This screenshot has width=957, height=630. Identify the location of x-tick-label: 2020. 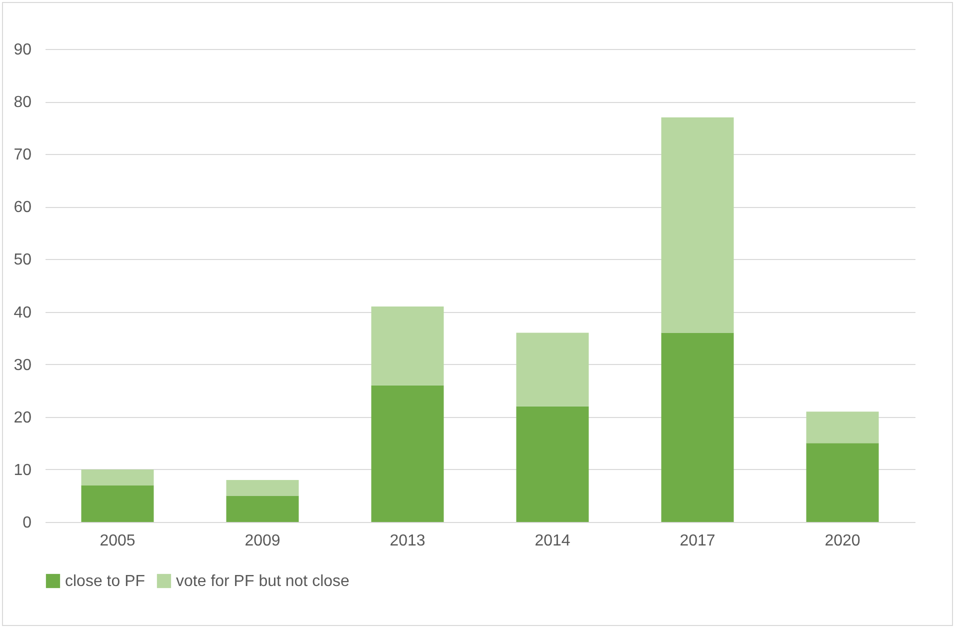
(842, 541).